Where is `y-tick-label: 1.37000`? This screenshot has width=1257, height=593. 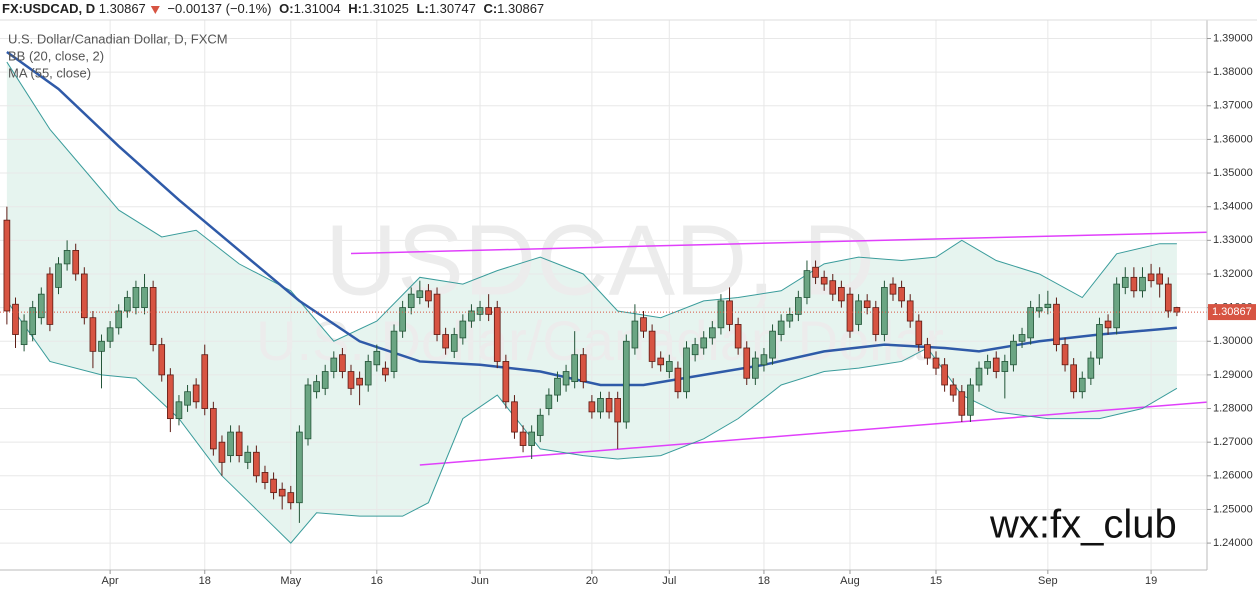 y-tick-label: 1.37000 is located at coordinates (1233, 106).